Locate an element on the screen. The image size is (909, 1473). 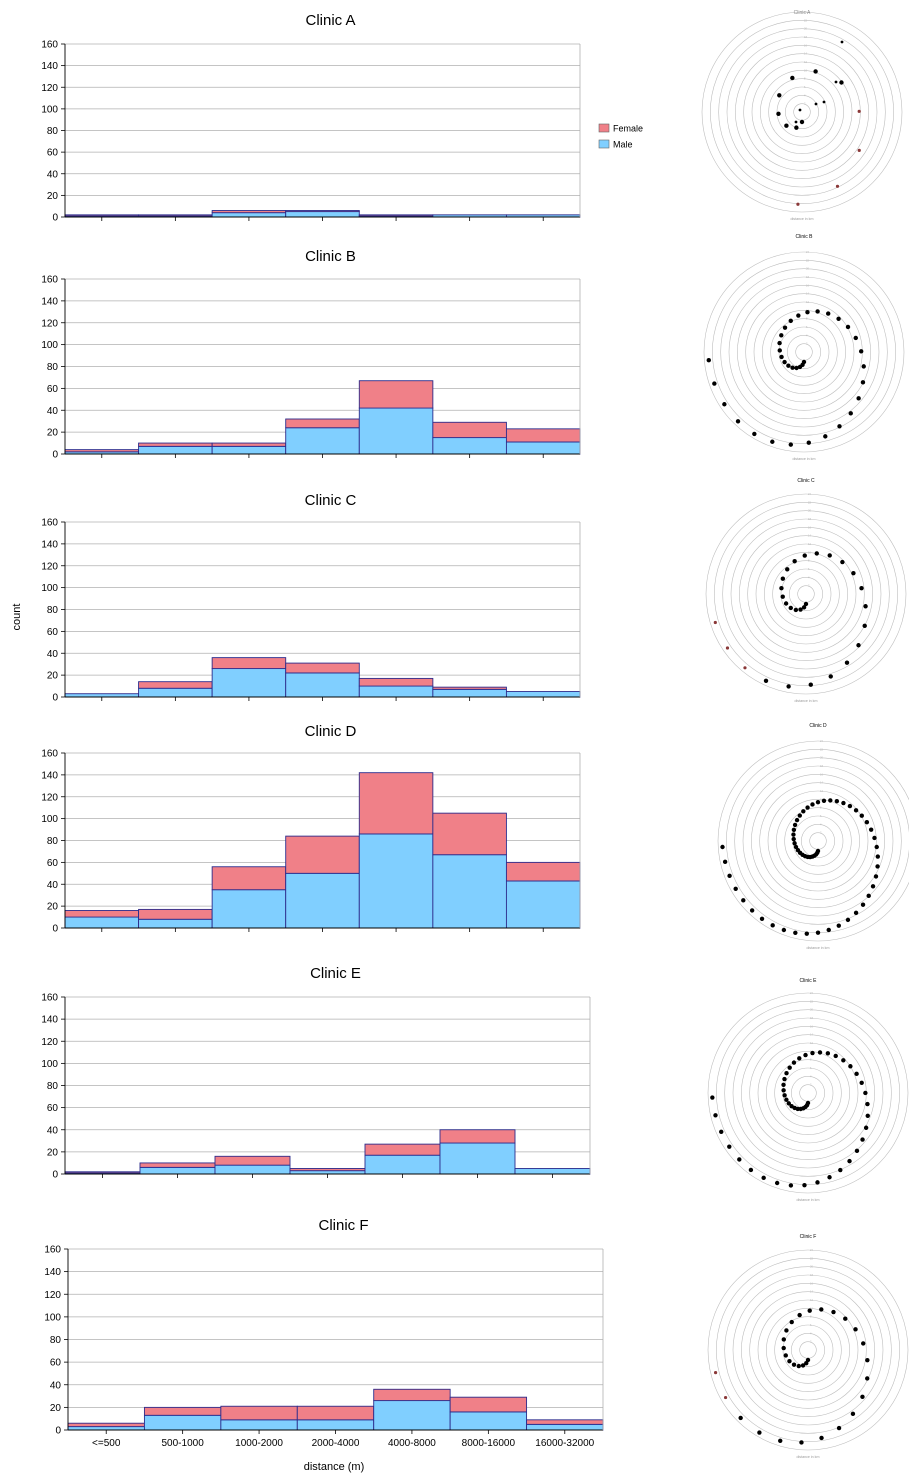
legend-male-label: Male is located at coordinates (623, 145).